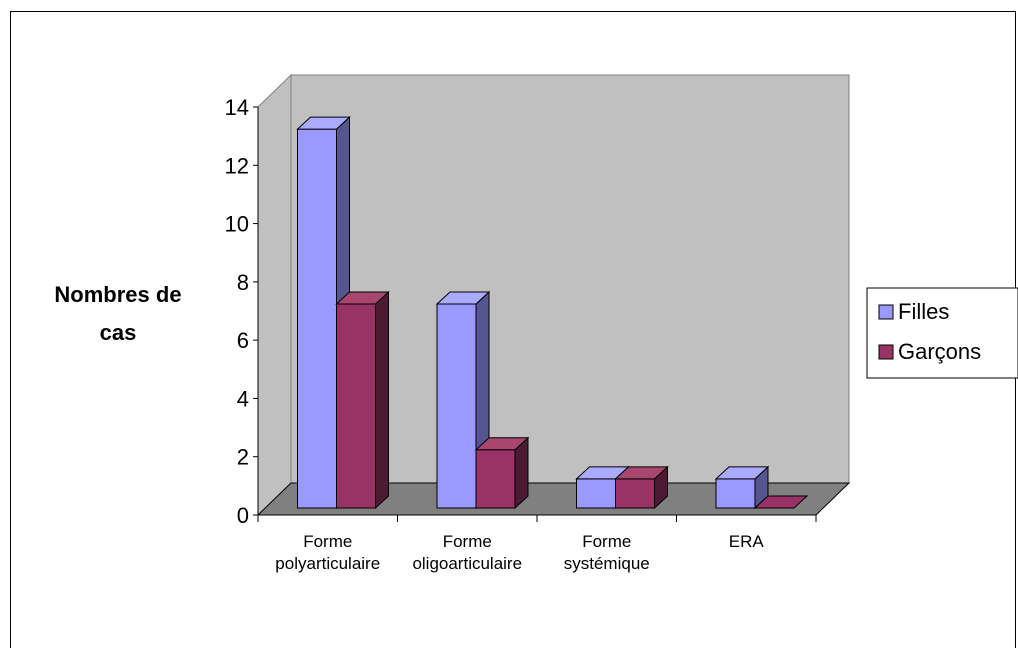 This screenshot has height=650, width=1018. Describe the element at coordinates (243, 398) in the screenshot. I see `y-tick-label: 4` at that location.